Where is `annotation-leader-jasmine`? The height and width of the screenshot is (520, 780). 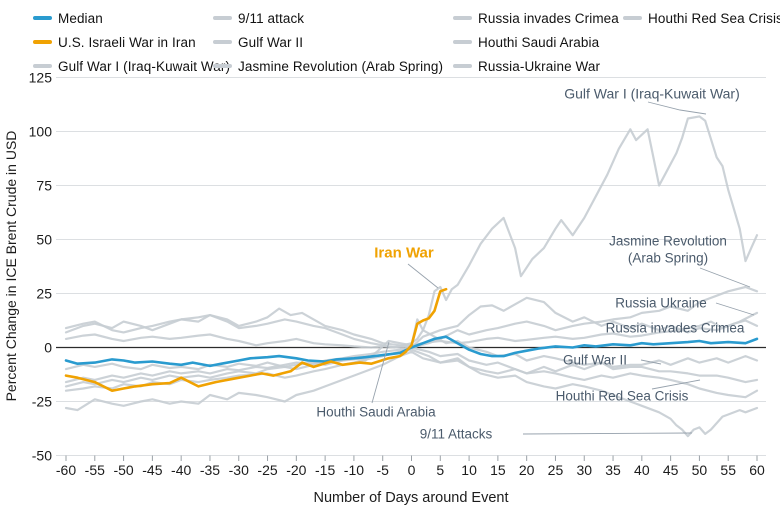
annotation-leader-jasmine is located at coordinates (725, 277).